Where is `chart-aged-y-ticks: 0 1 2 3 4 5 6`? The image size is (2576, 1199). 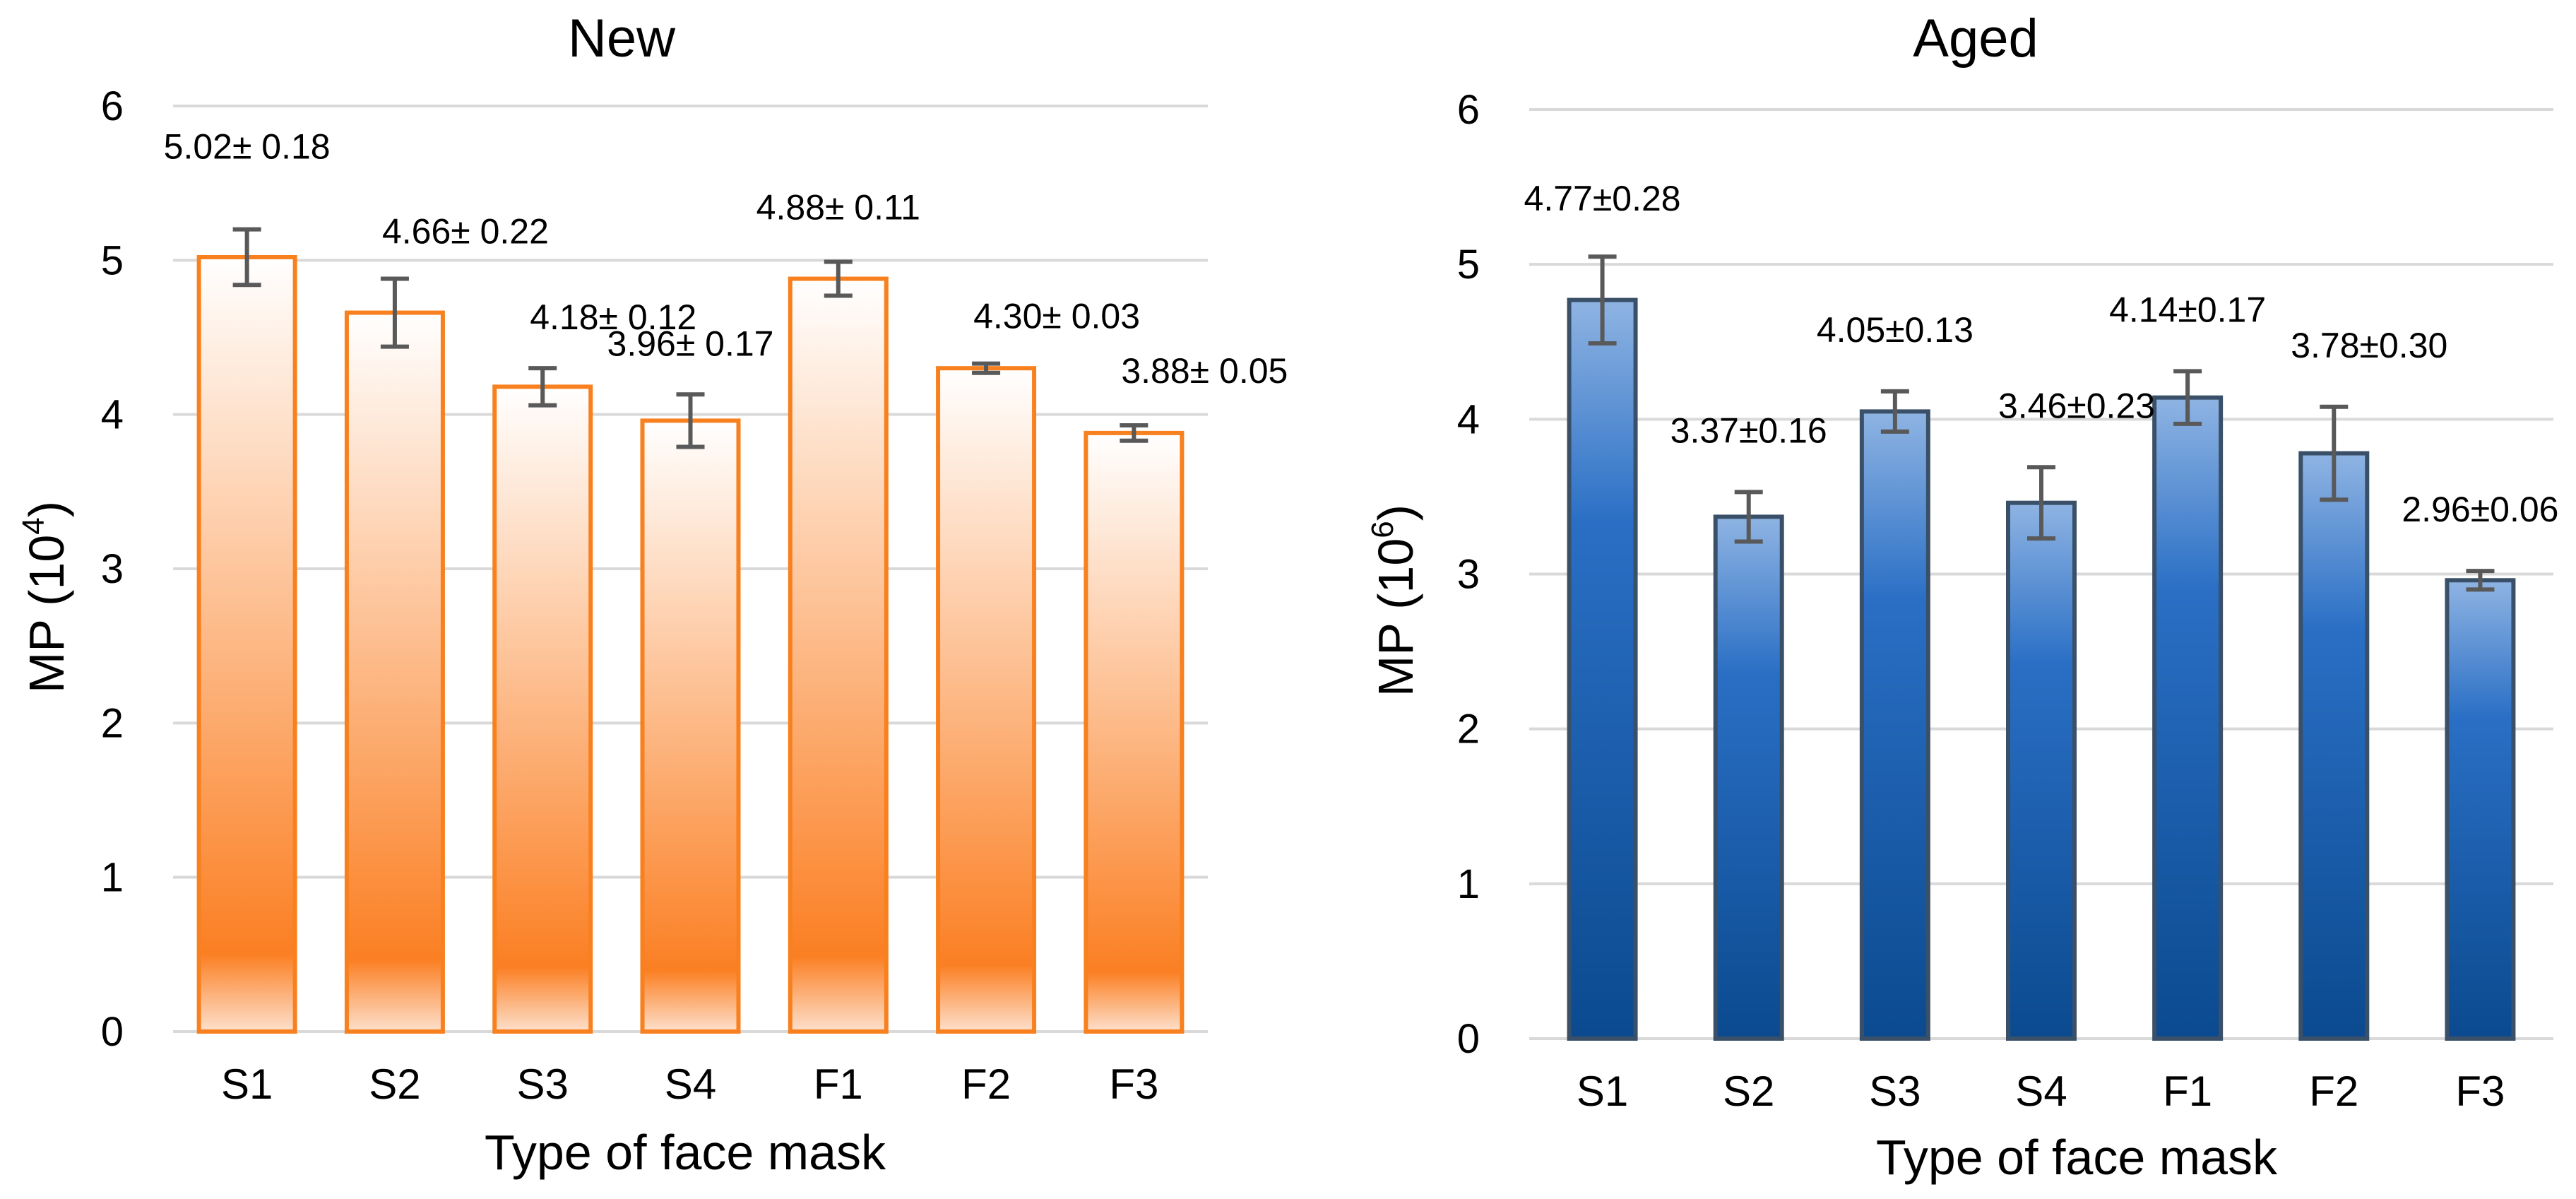
chart-aged-y-ticks: 0 1 2 3 4 5 6 is located at coordinates (1468, 574).